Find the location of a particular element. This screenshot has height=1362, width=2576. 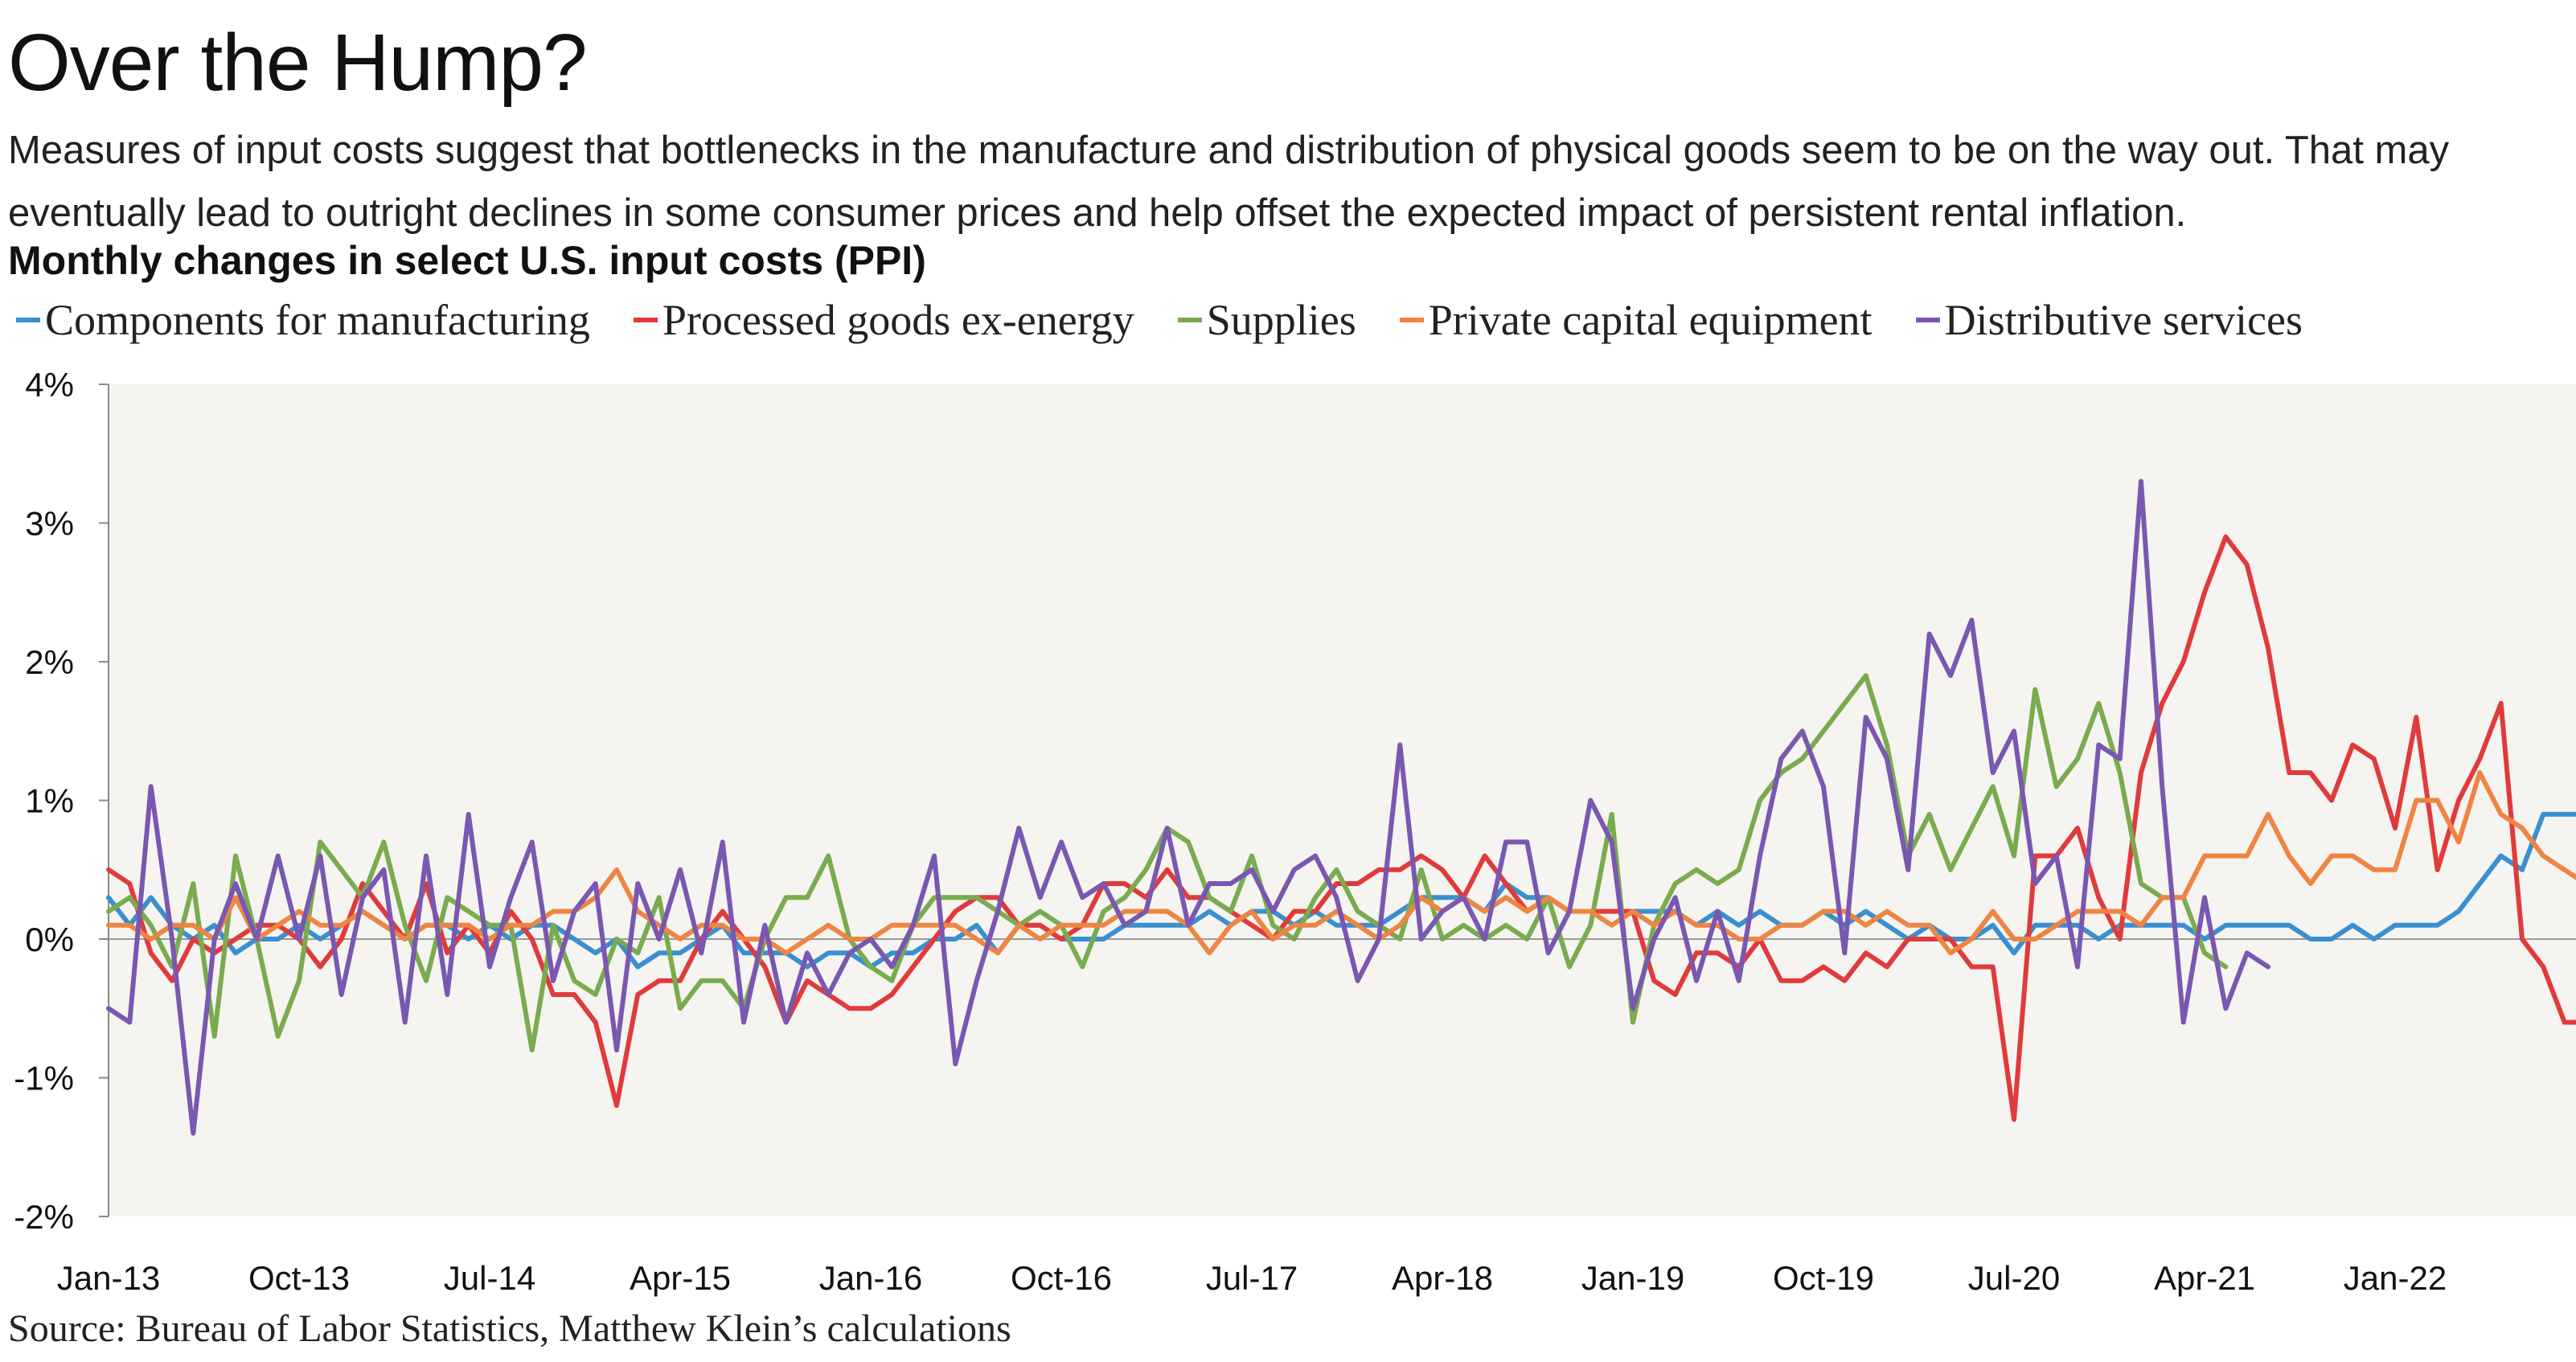

x-tick-label: Jan-13 is located at coordinates (108, 1278).